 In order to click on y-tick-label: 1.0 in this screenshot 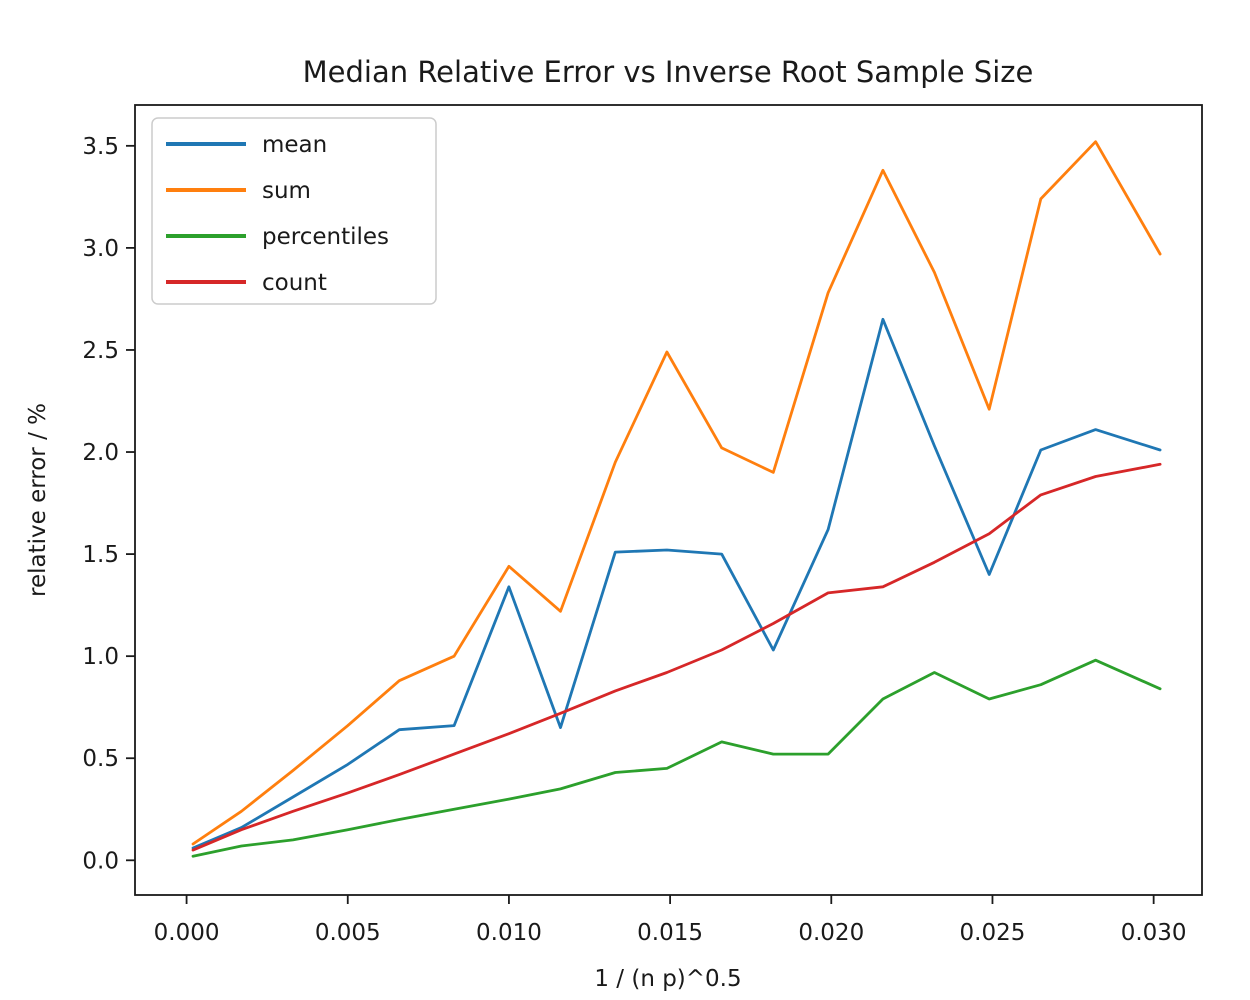, I will do `click(100, 657)`.